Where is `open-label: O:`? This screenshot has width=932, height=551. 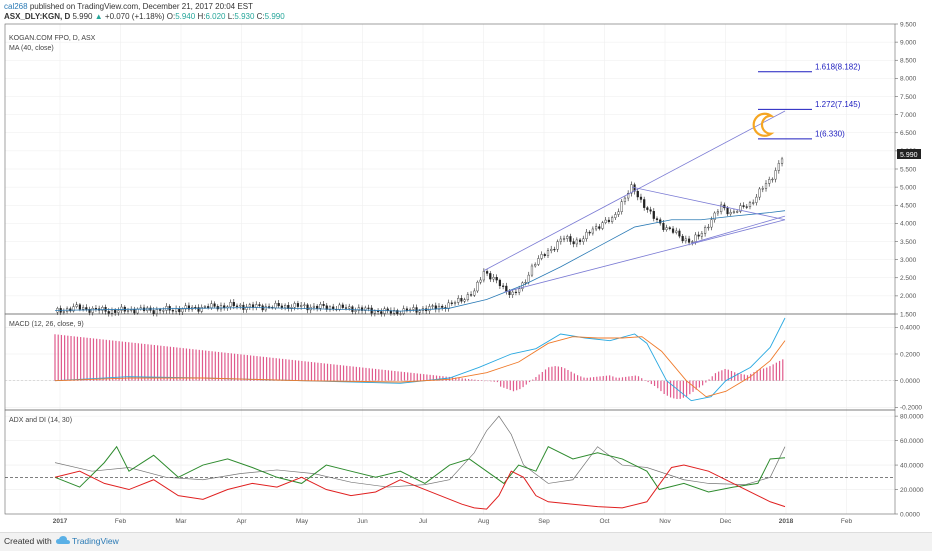
open-label: O: is located at coordinates (171, 16).